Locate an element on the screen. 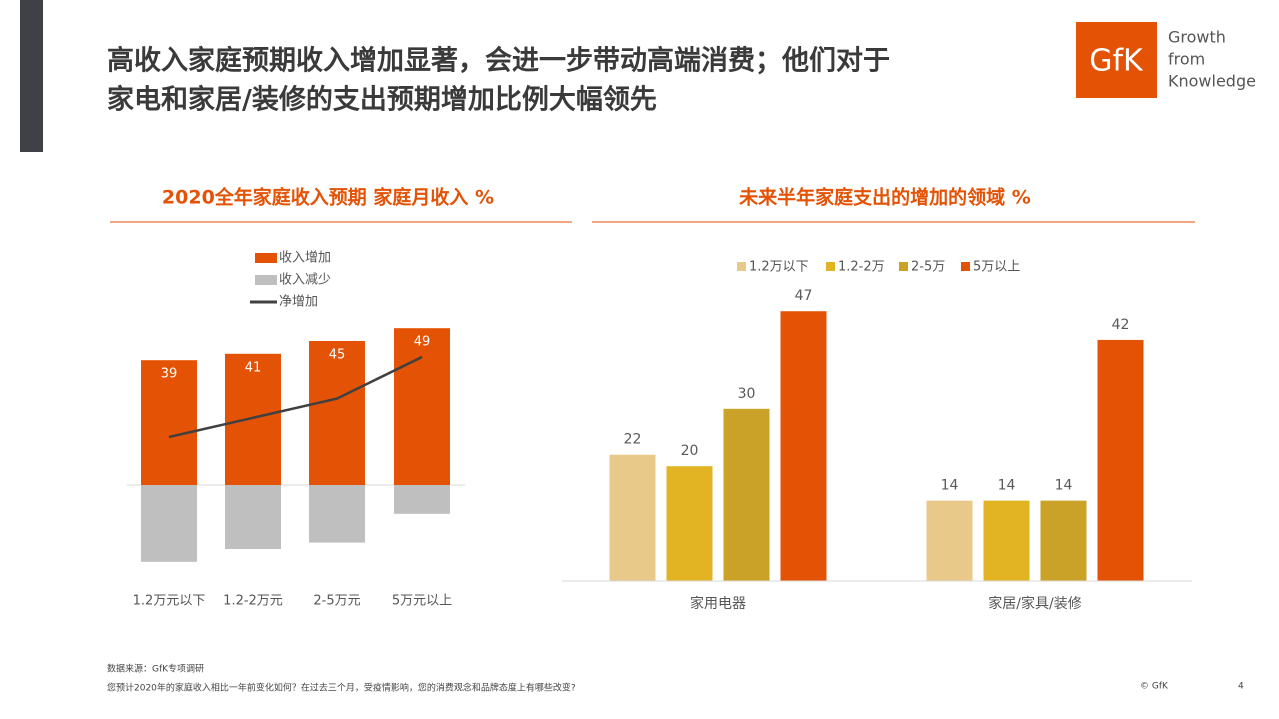  logo-box is located at coordinates (1116, 60).